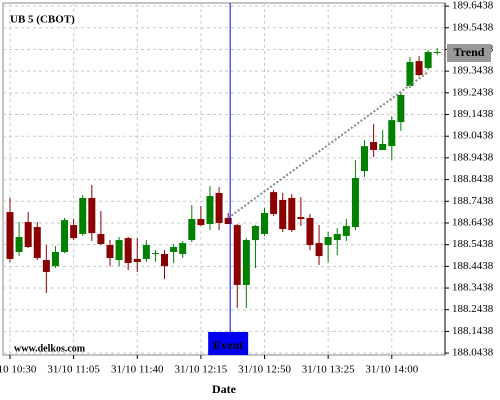 The image size is (500, 400). What do you see at coordinates (473, 6) in the screenshot?
I see `y-tick-label: 189.6438` at bounding box center [473, 6].